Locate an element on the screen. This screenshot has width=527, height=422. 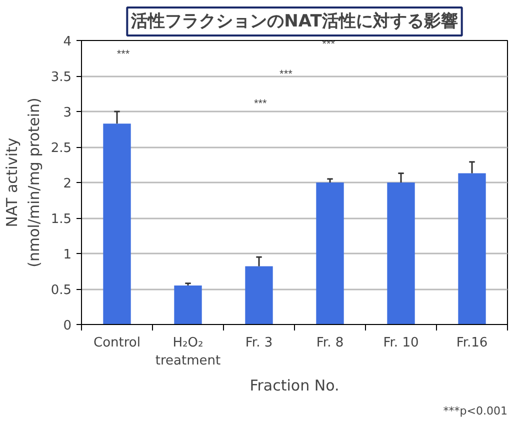
chart-title: 活性フラクションのNAT活性に対する影響 is located at coordinates (294, 22).